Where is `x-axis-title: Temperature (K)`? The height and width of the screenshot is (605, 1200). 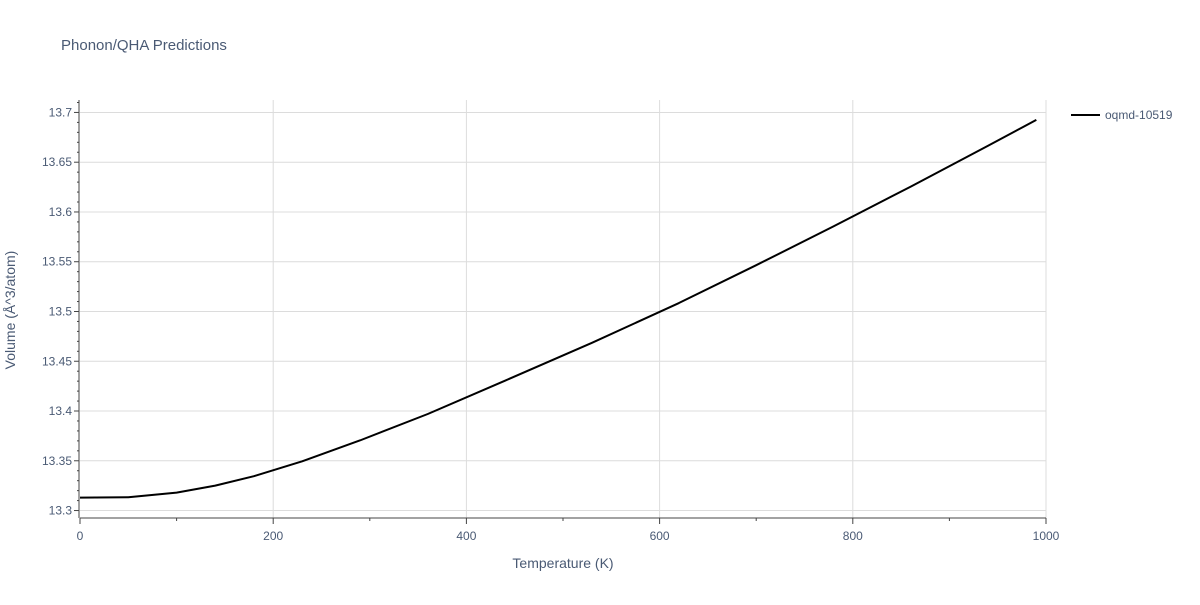
x-axis-title: Temperature (K) is located at coordinates (562, 563).